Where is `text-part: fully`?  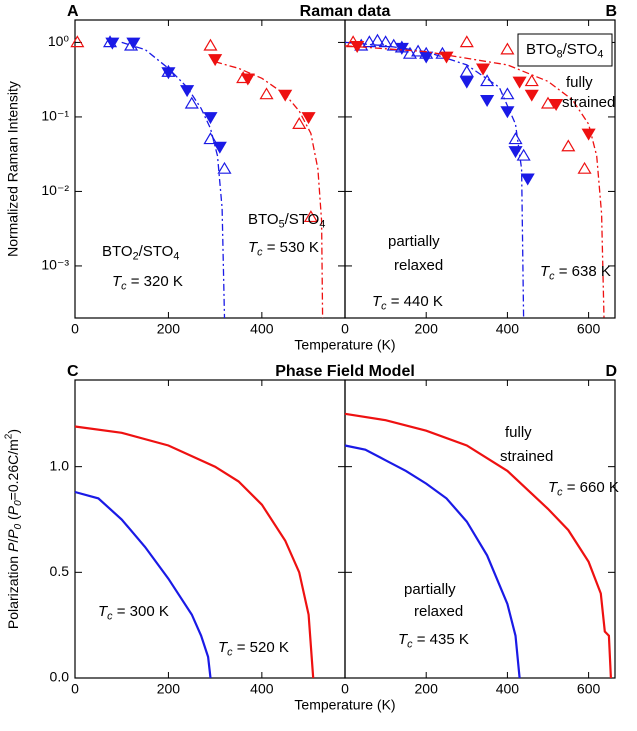
text-part: fully is located at coordinates (579, 82).